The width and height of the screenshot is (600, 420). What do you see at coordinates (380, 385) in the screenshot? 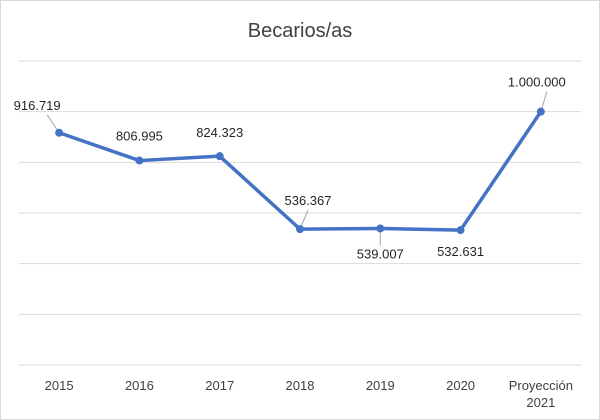
I see `x-tick-label: 2019` at bounding box center [380, 385].